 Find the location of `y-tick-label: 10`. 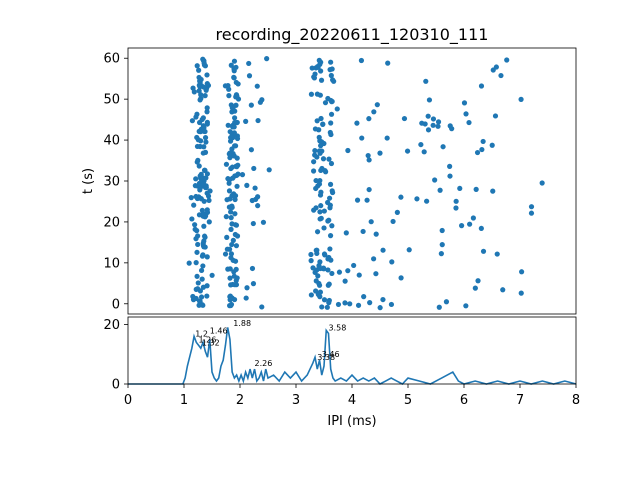

y-tick-label: 10 is located at coordinates (111, 263).